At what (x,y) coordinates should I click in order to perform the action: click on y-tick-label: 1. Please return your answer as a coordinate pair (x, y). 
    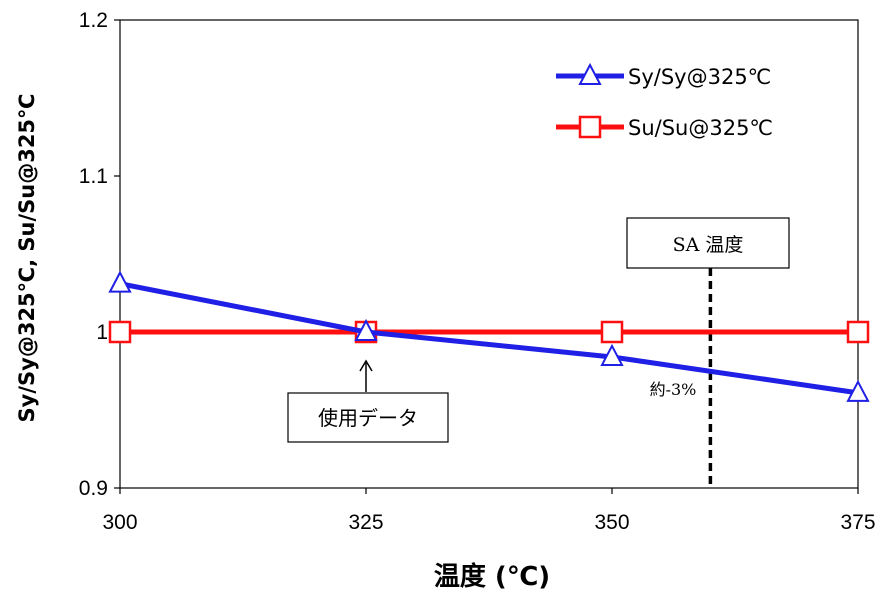
    Looking at the image, I should click on (102, 332).